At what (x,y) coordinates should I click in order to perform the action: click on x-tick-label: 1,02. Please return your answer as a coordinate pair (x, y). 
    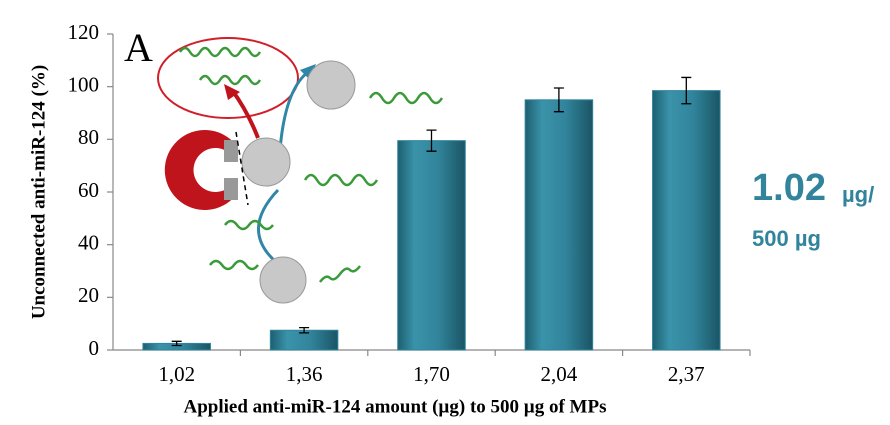
    Looking at the image, I should click on (176, 374).